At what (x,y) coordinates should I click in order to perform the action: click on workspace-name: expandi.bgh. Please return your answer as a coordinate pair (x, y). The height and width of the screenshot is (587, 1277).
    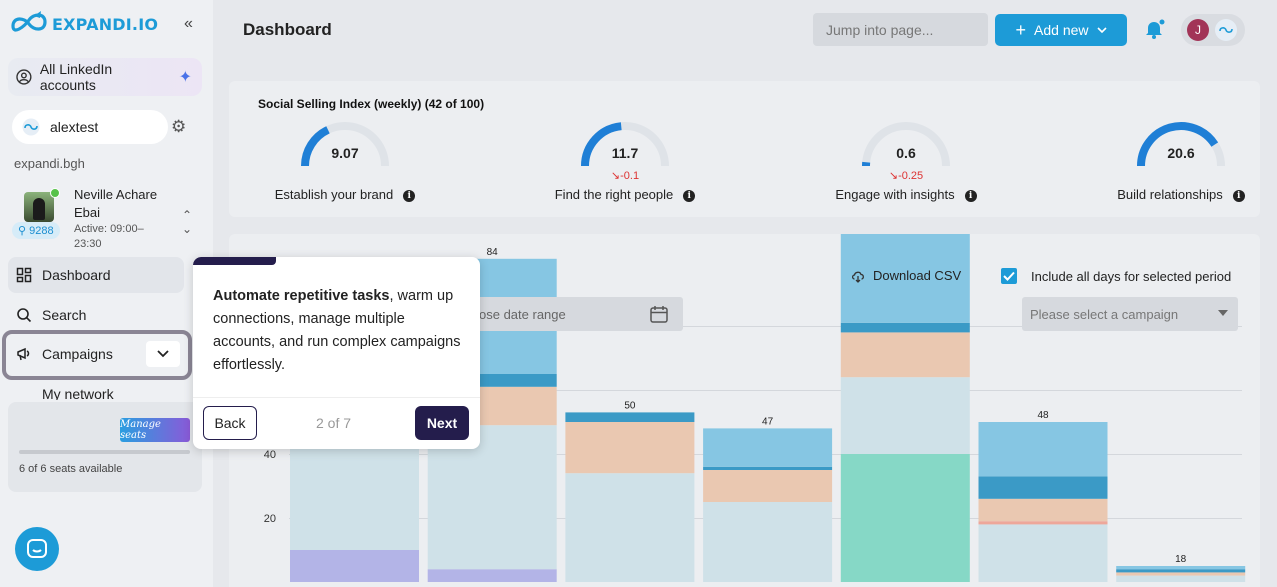
    Looking at the image, I should click on (49, 163).